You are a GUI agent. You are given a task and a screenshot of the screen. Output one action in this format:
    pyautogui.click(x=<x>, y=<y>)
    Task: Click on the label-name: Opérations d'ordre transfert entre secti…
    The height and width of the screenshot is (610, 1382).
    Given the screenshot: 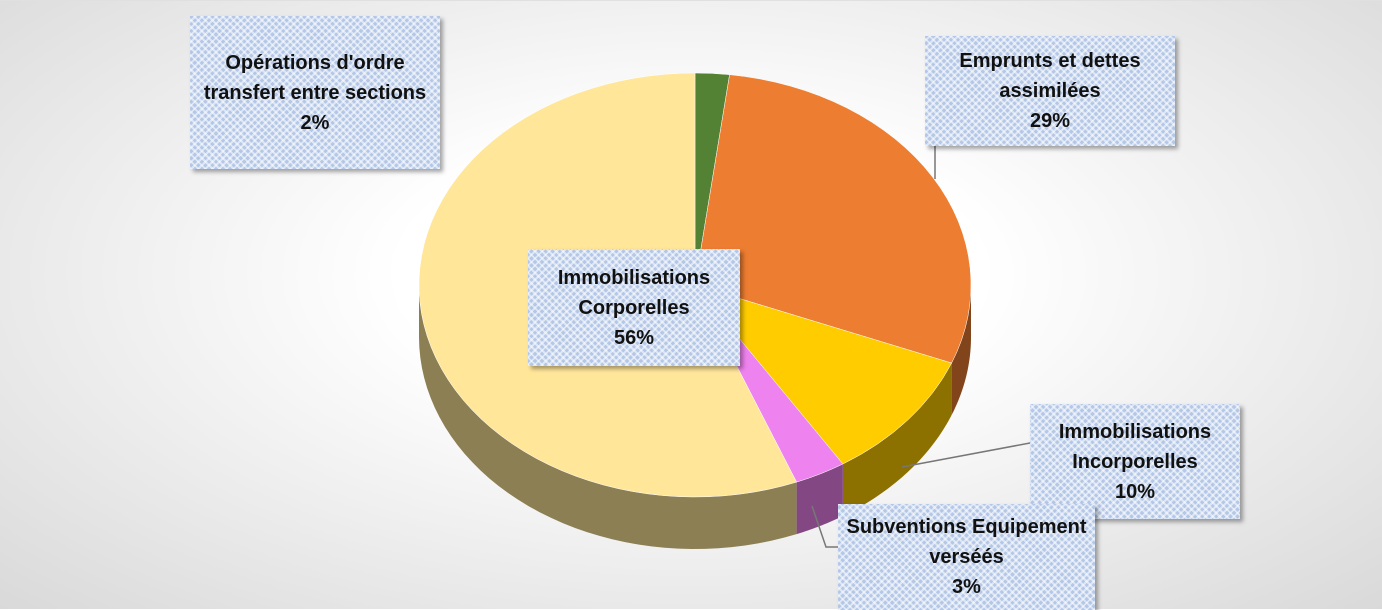 What is the action you would take?
    pyautogui.click(x=315, y=77)
    